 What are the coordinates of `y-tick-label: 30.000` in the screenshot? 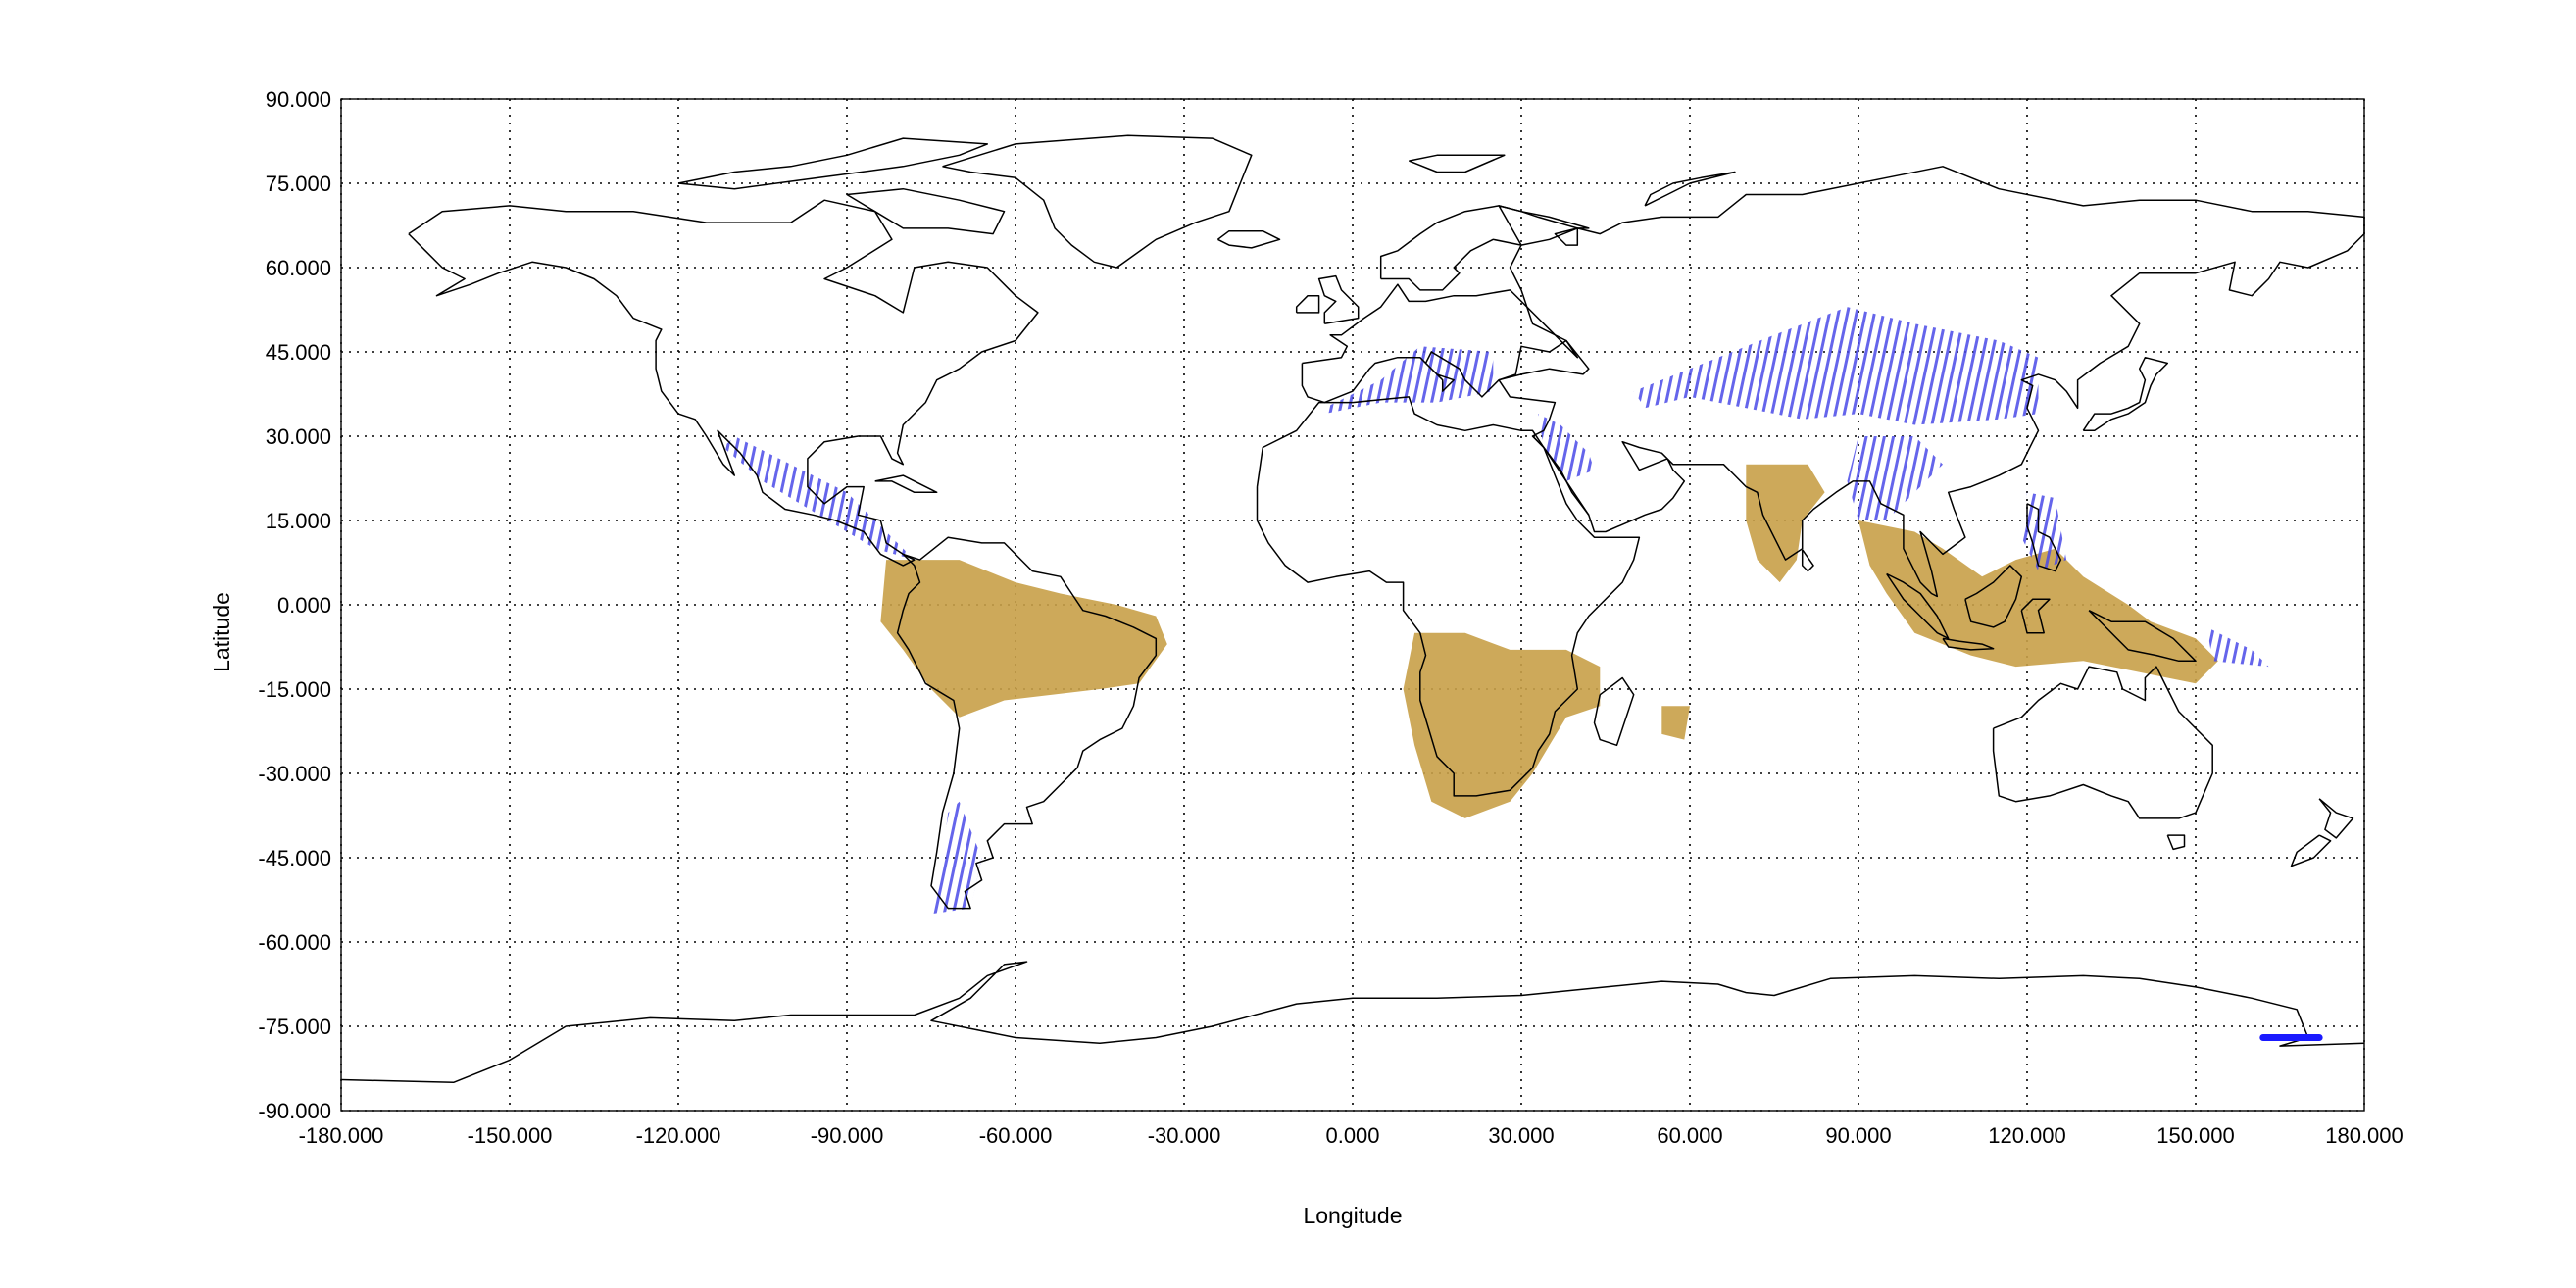 It's located at (298, 436).